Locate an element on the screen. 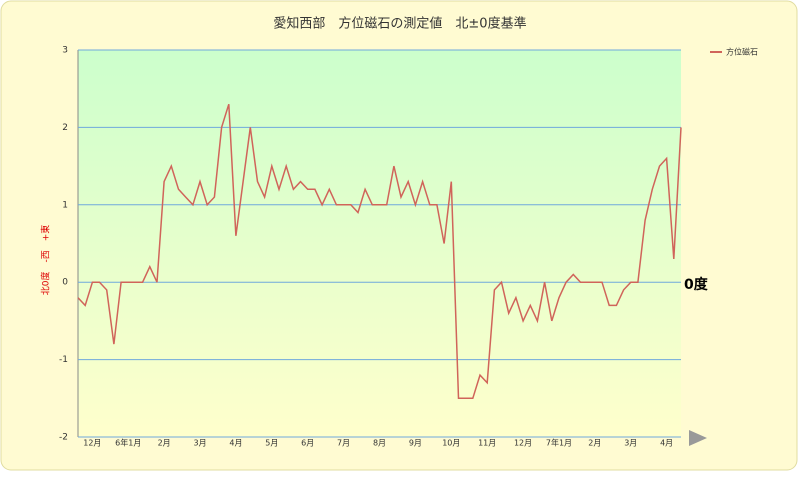 The height and width of the screenshot is (477, 800). annotation: 0度 is located at coordinates (696, 284).